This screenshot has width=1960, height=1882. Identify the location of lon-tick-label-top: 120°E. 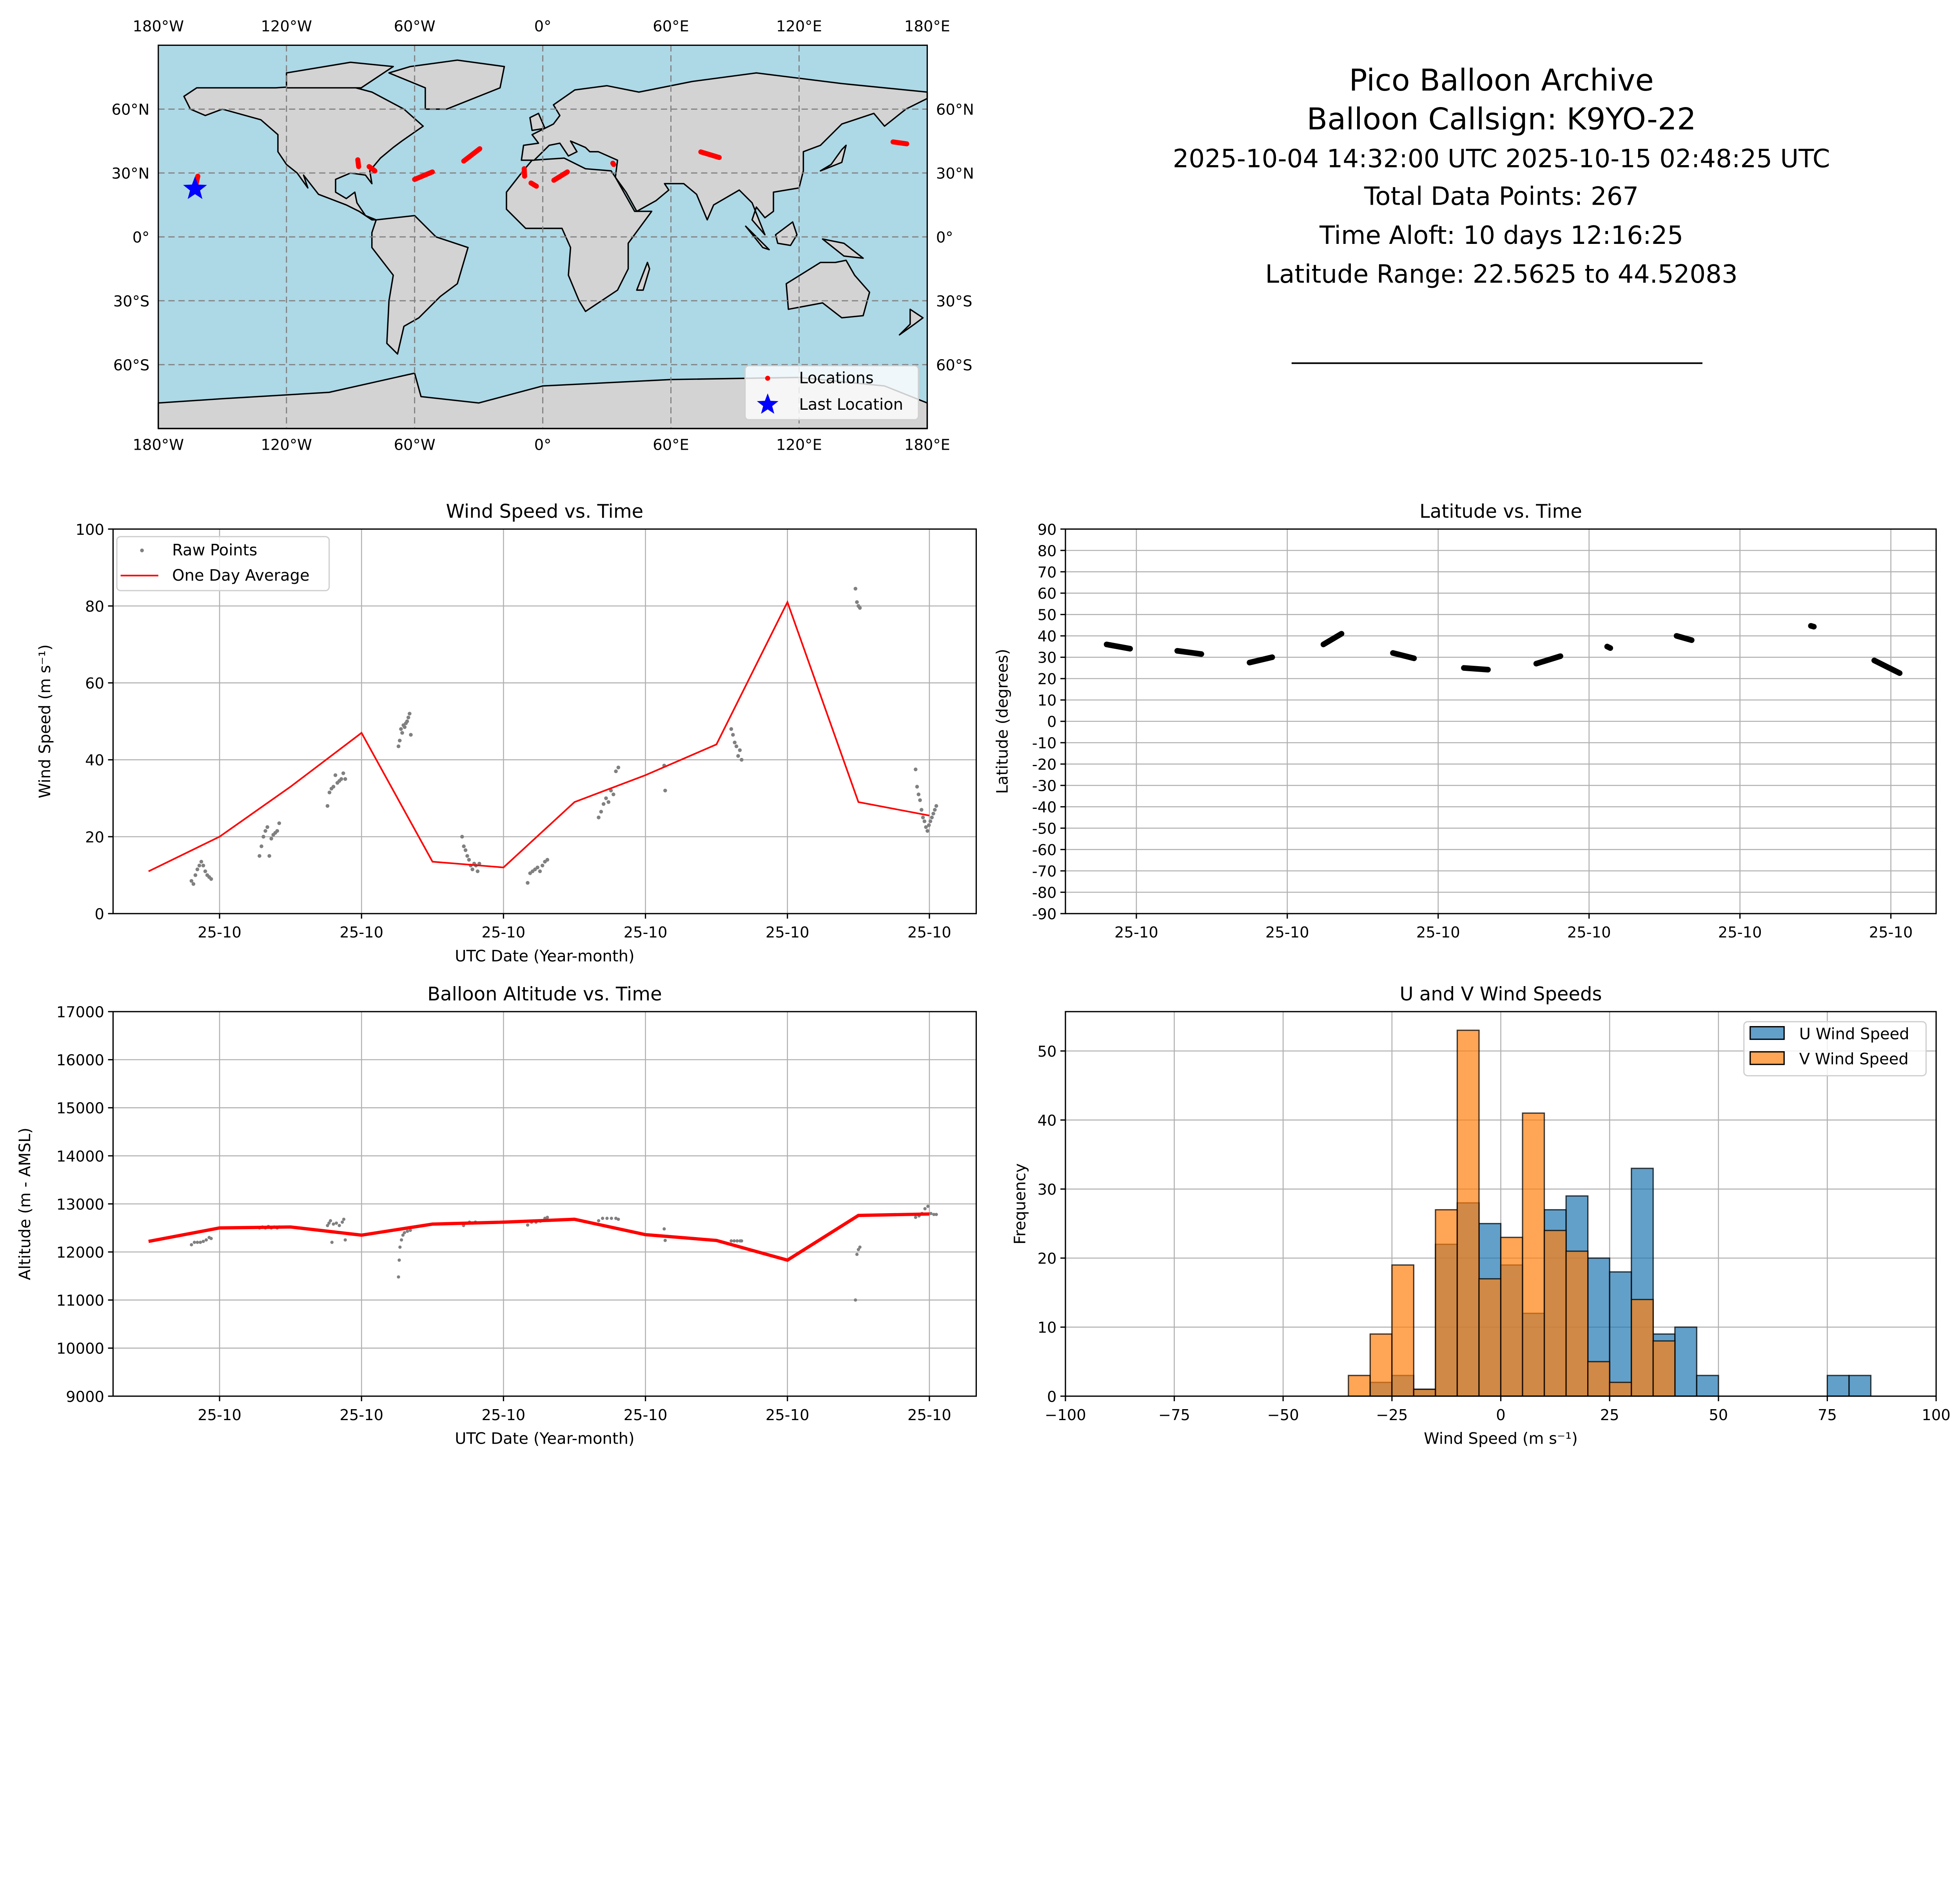
(799, 26).